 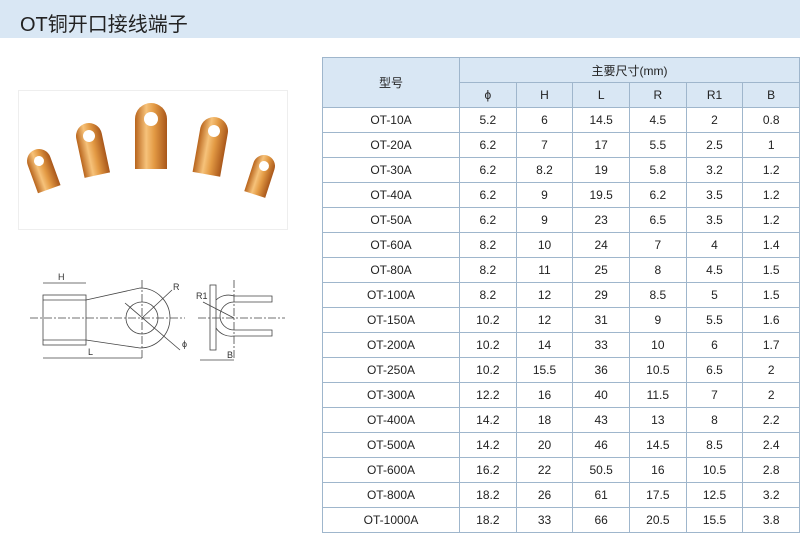 I want to click on dim-label-b: B, so click(x=230, y=355).